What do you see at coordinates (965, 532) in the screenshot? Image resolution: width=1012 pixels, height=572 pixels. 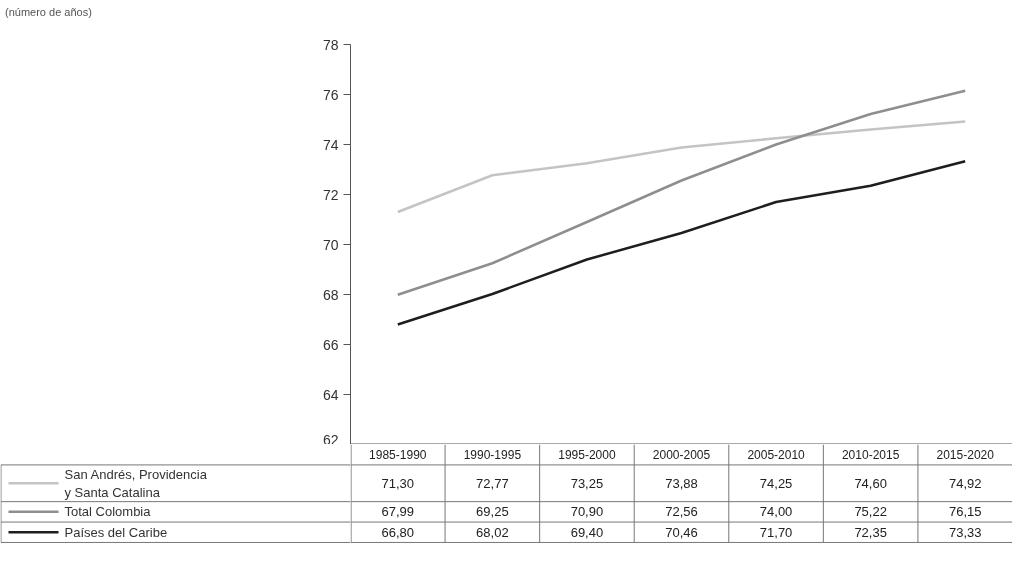 I see `data-label: 73,33` at bounding box center [965, 532].